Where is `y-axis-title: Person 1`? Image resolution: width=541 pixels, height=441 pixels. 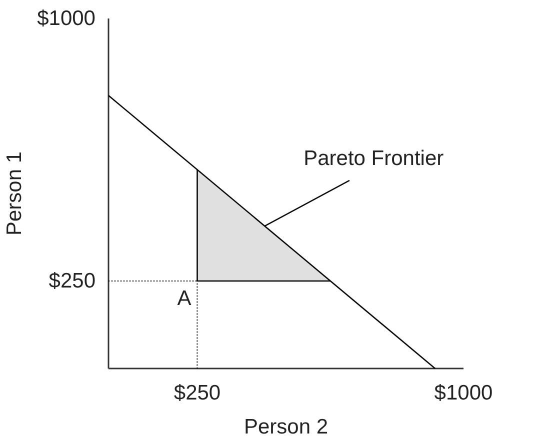
y-axis-title: Person 1 is located at coordinates (14, 193).